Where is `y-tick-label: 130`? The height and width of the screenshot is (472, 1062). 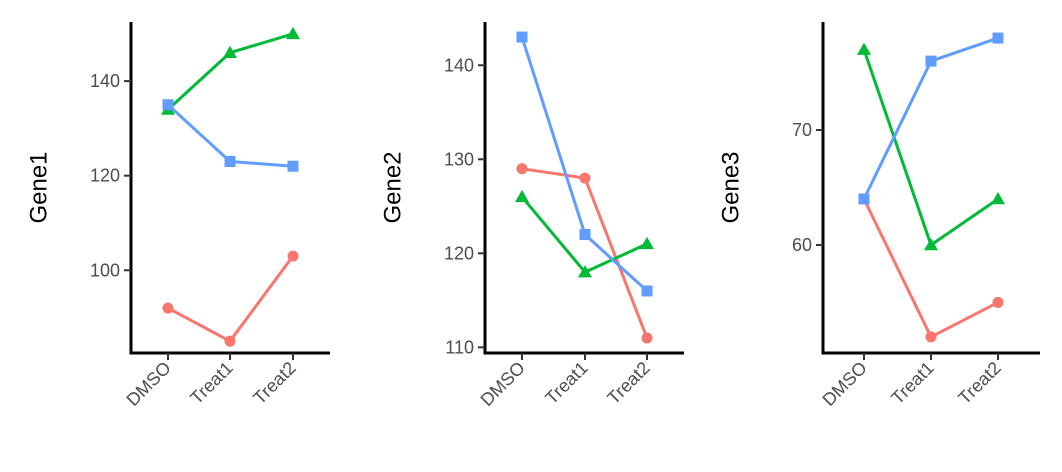
y-tick-label: 130 is located at coordinates (459, 159).